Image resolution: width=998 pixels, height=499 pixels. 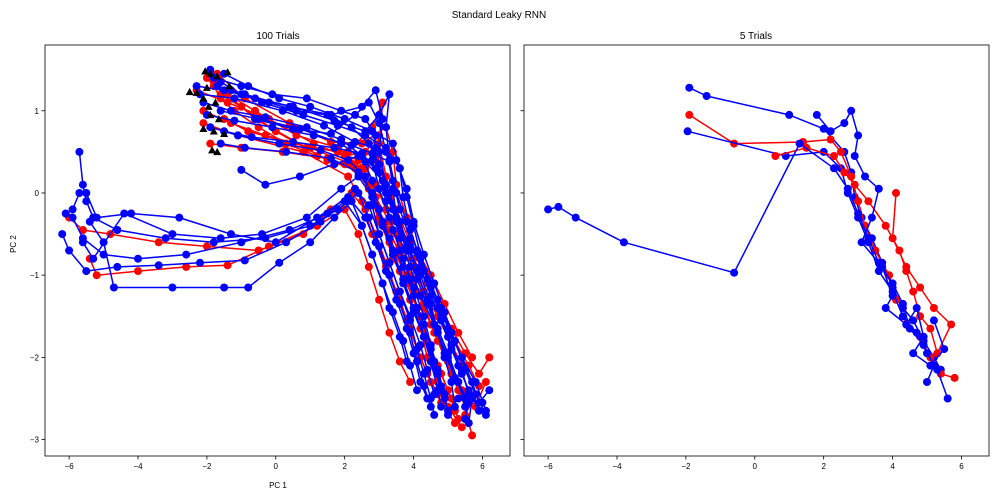 What do you see at coordinates (35, 275) in the screenshot?
I see `left-y-tick-label-2: −1` at bounding box center [35, 275].